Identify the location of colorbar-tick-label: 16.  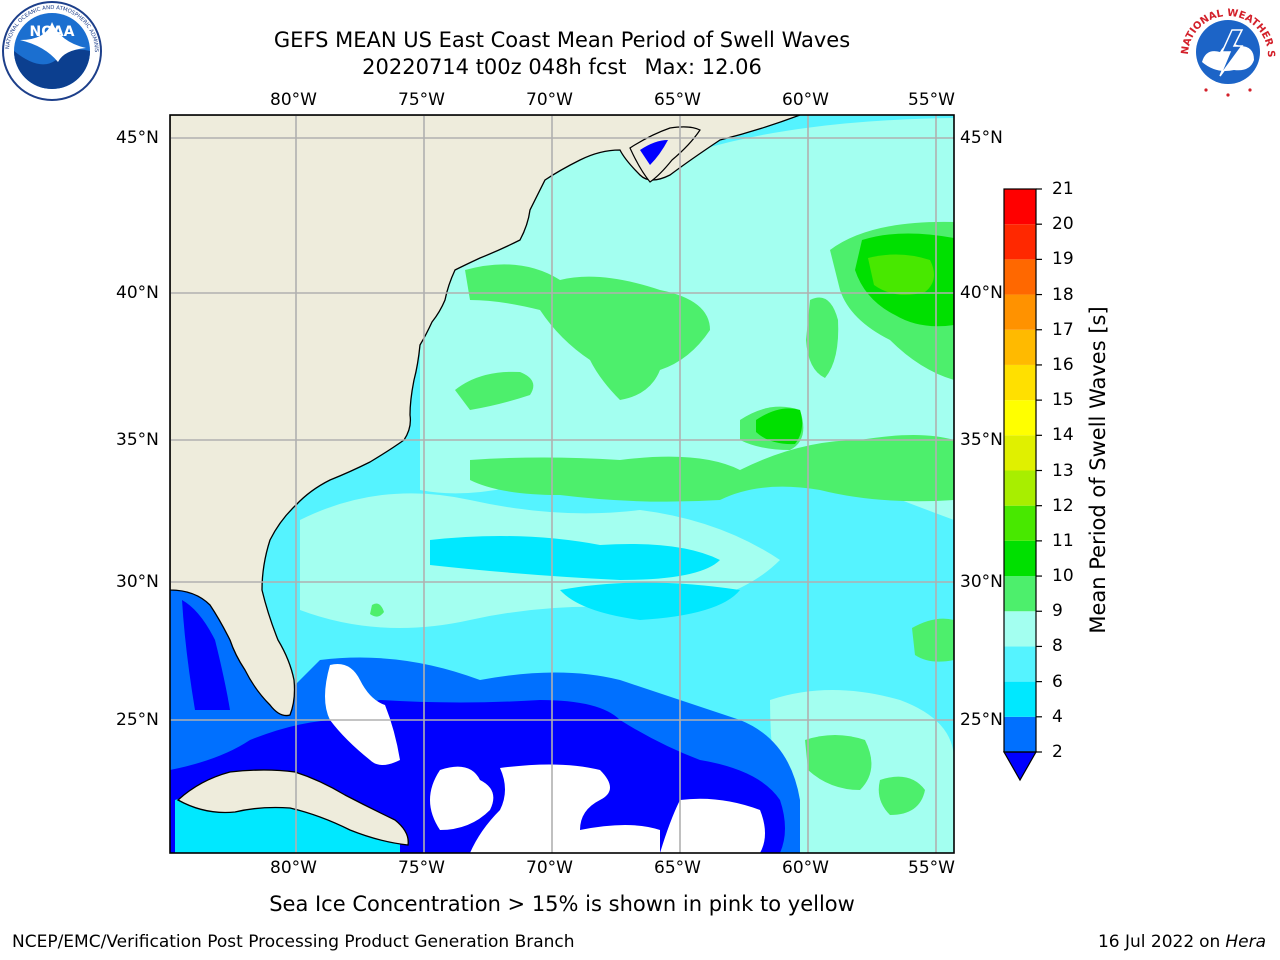
(1063, 364).